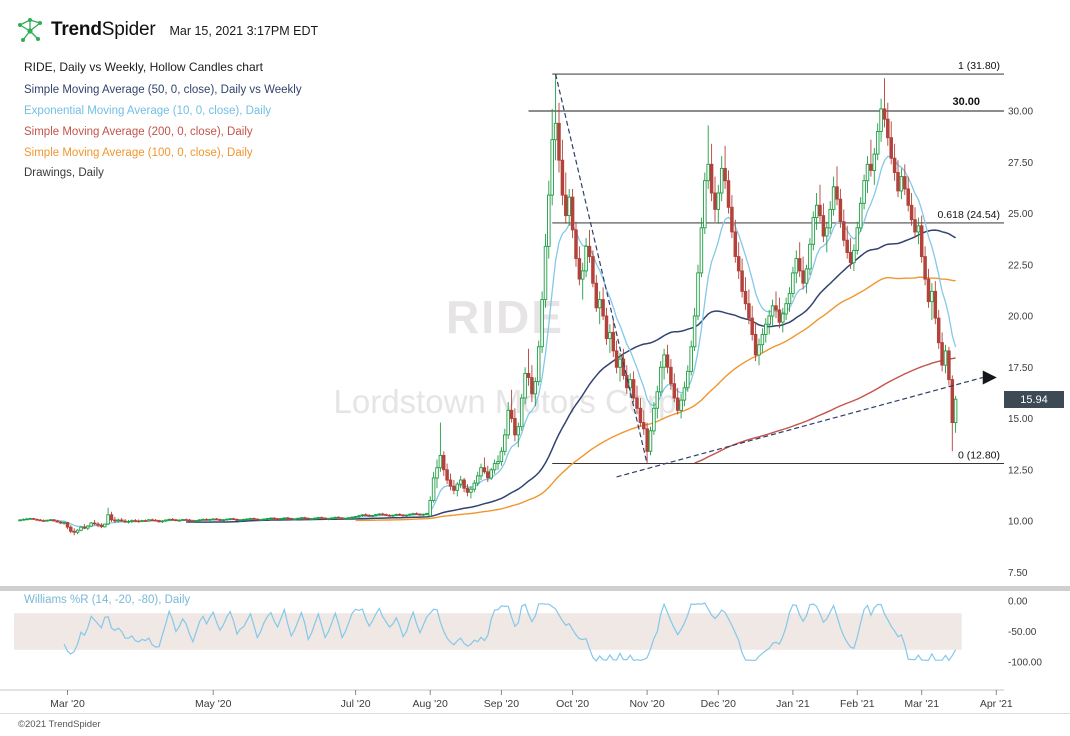 The height and width of the screenshot is (736, 1070). I want to click on copyright-text: ©2021 TrendSpider, so click(59, 724).